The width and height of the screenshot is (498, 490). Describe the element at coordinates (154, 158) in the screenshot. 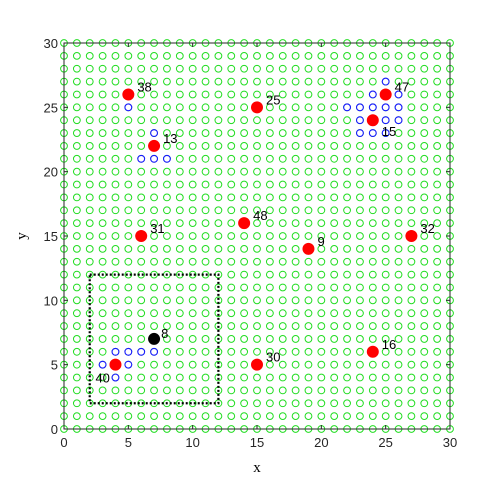

I see `blue-point` at that location.